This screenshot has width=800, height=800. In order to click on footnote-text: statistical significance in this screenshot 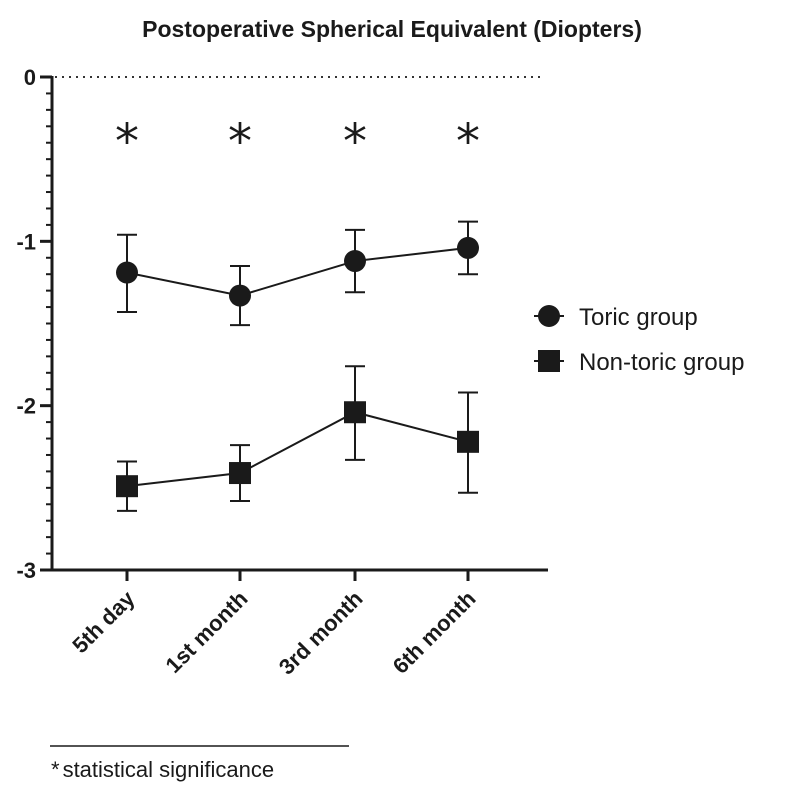, I will do `click(169, 769)`.